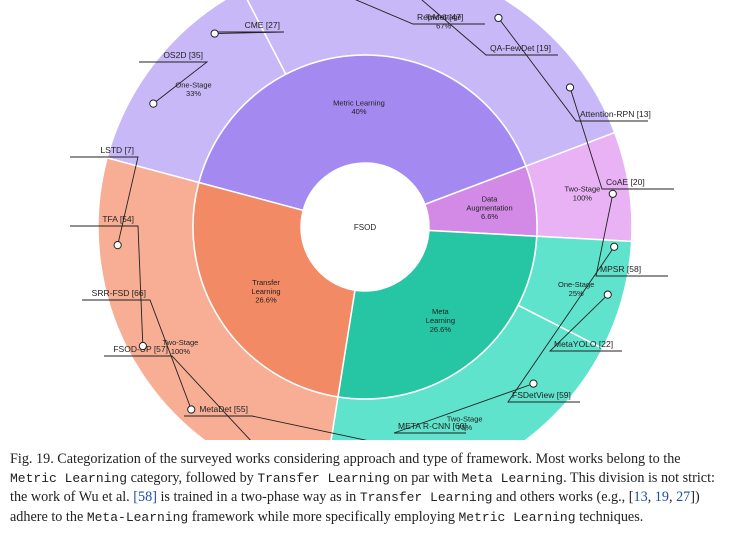  Describe the element at coordinates (583, 344) in the screenshot. I see `work-label-metayolo-22: MetaYOLO [22]` at that location.